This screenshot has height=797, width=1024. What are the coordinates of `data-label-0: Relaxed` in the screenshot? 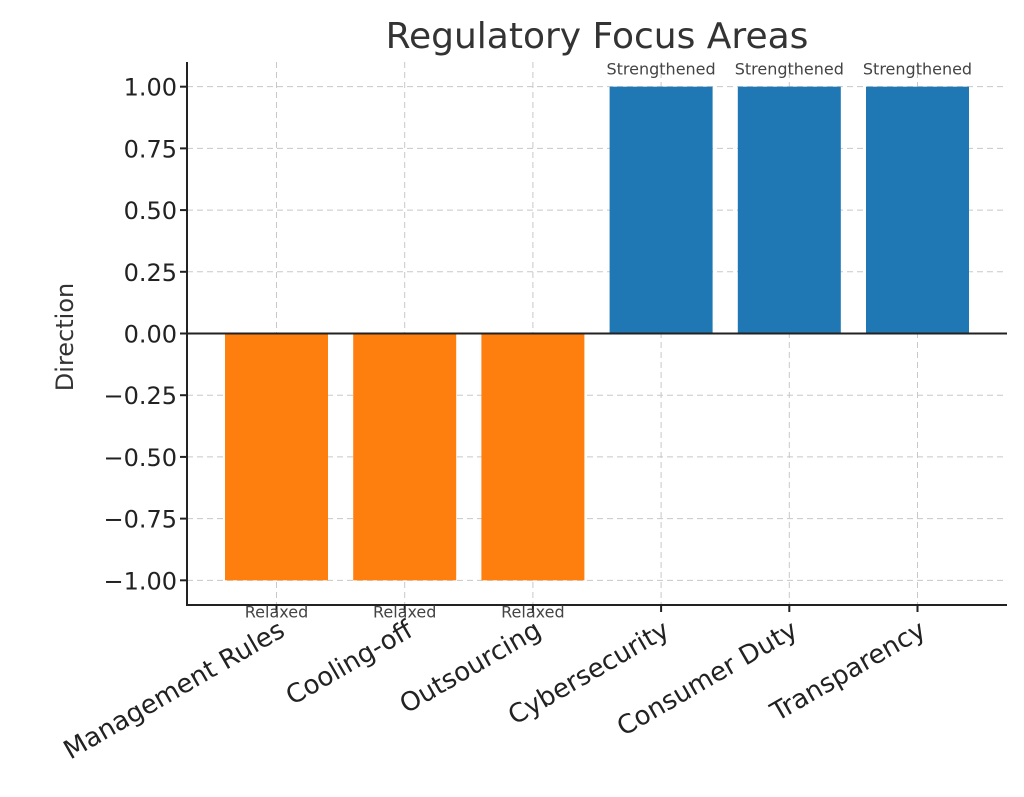 It's located at (276, 611).